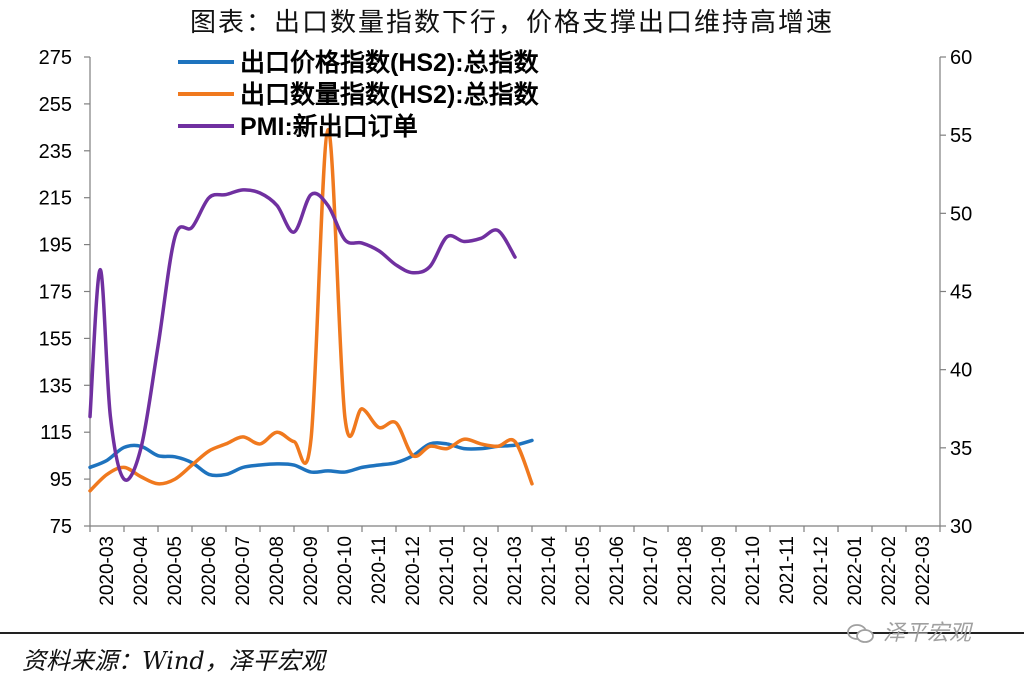 The width and height of the screenshot is (1024, 676). I want to click on wechat-icon, so click(860, 633).